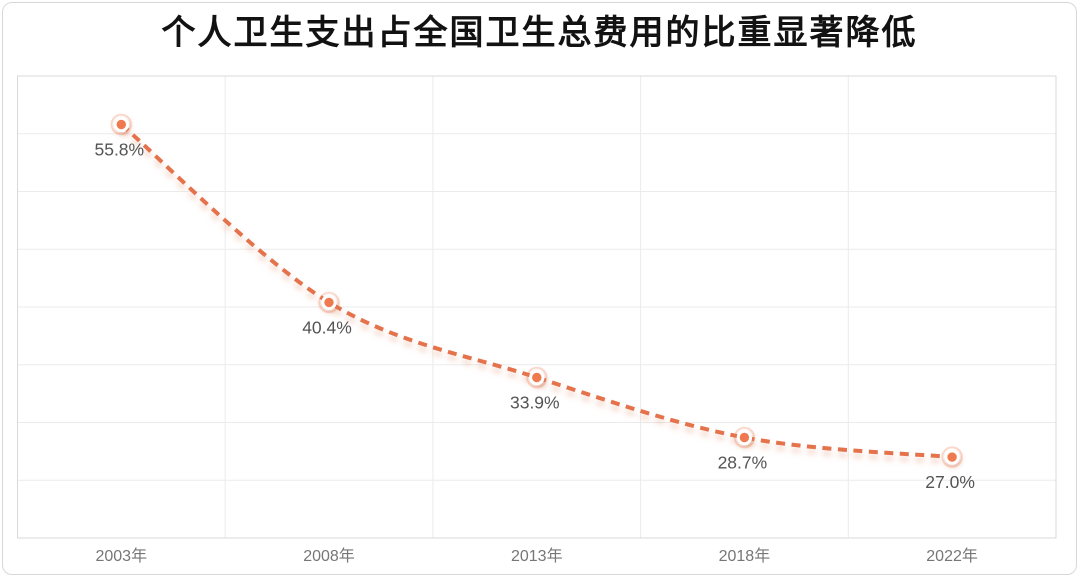 This screenshot has height=588, width=1080. Describe the element at coordinates (535, 403) in the screenshot. I see `data-point-label: 33.9%` at that location.